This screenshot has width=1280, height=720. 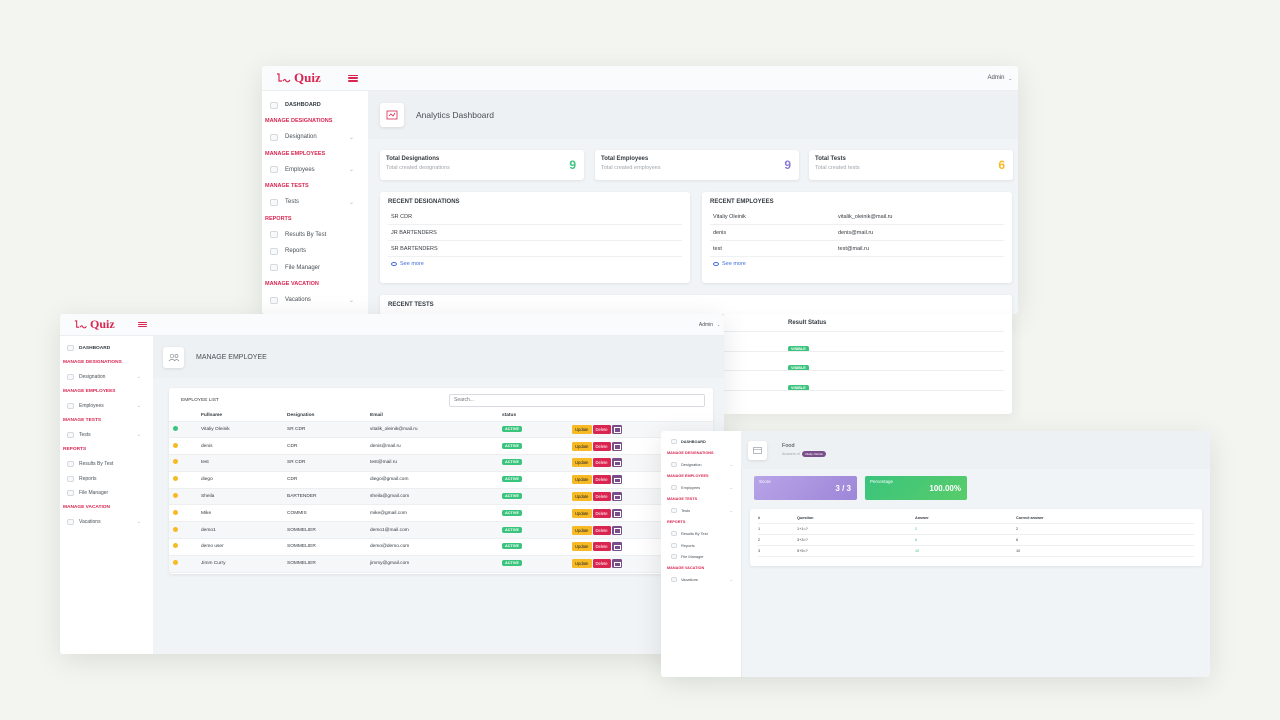 What do you see at coordinates (692, 557) in the screenshot?
I see `sidebar-item-label: File Manager` at bounding box center [692, 557].